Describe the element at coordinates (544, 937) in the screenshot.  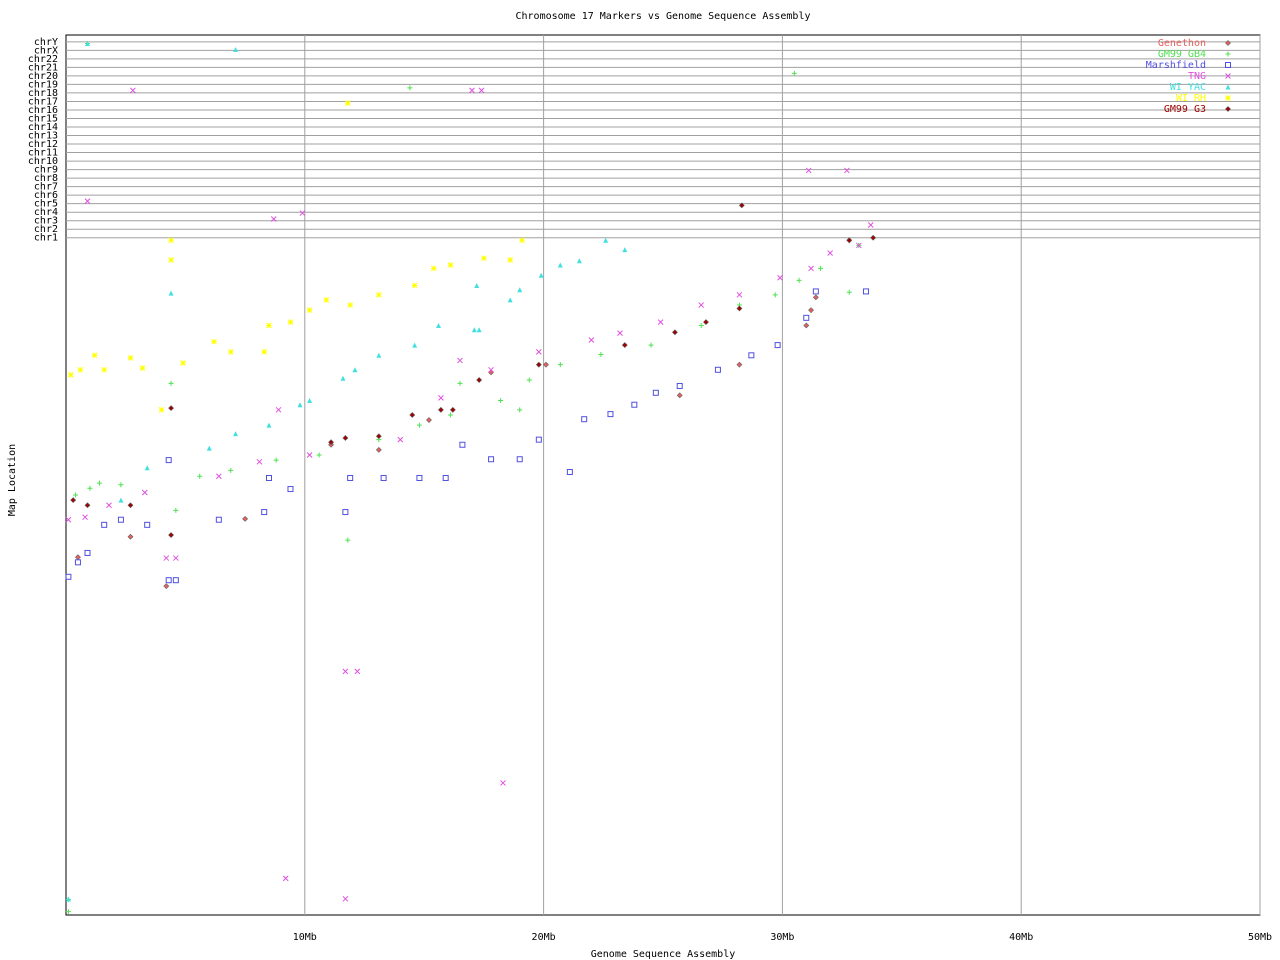
I see `x-tick-label: 20Mb` at that location.